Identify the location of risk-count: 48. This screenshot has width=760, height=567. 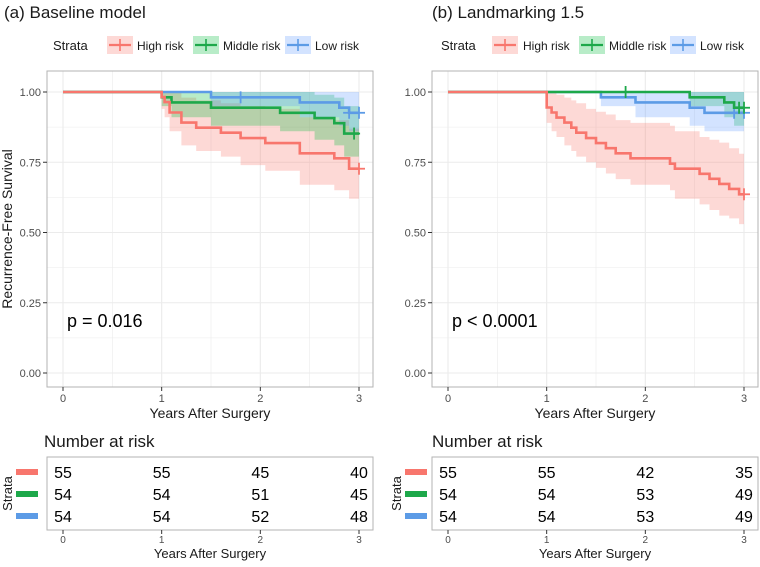
(359, 517).